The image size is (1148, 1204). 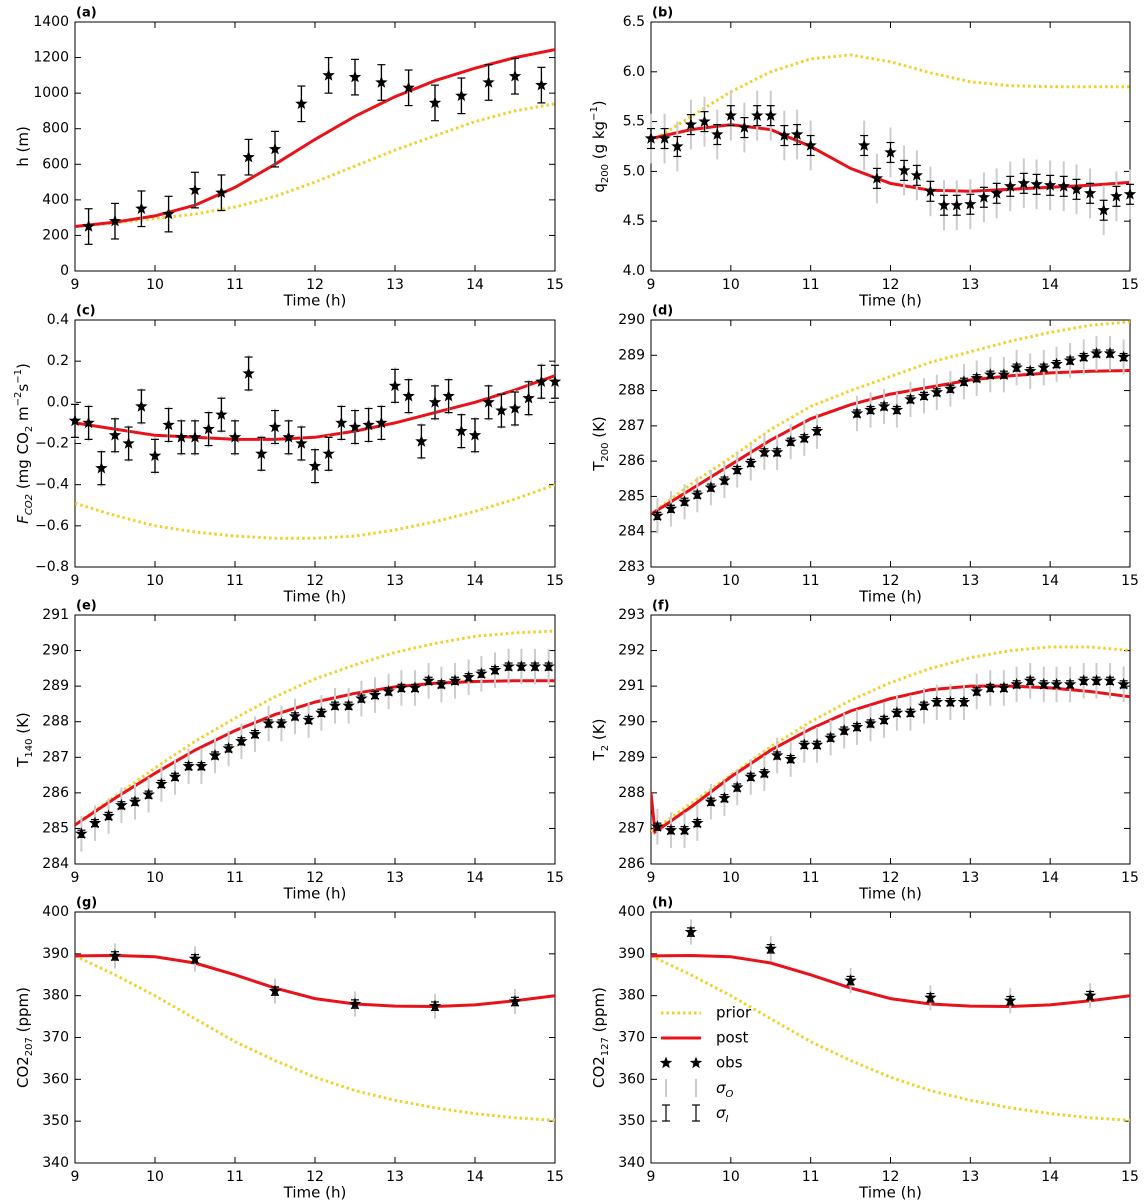 I want to click on label-part: s, so click(x=23, y=388).